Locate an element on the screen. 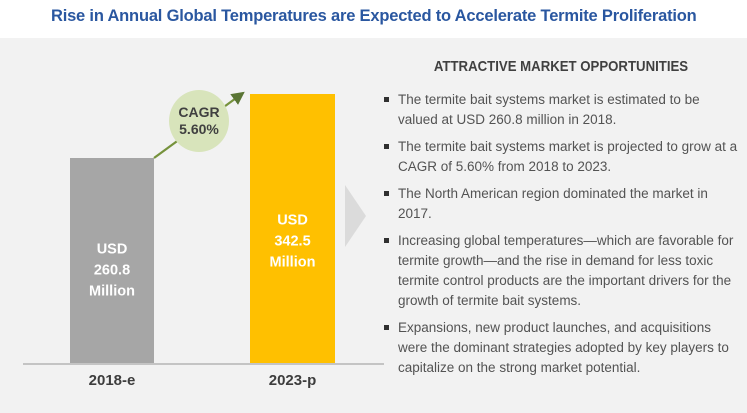 The height and width of the screenshot is (413, 747). bar-2018: USD 260.8 Million is located at coordinates (112, 260).